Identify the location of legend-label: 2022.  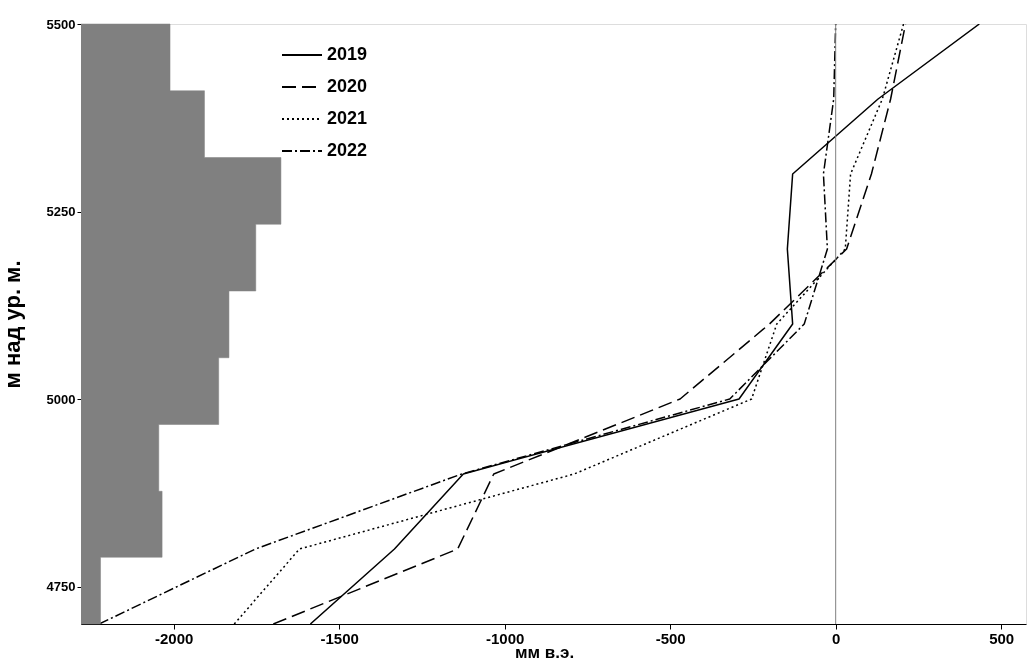
(347, 150).